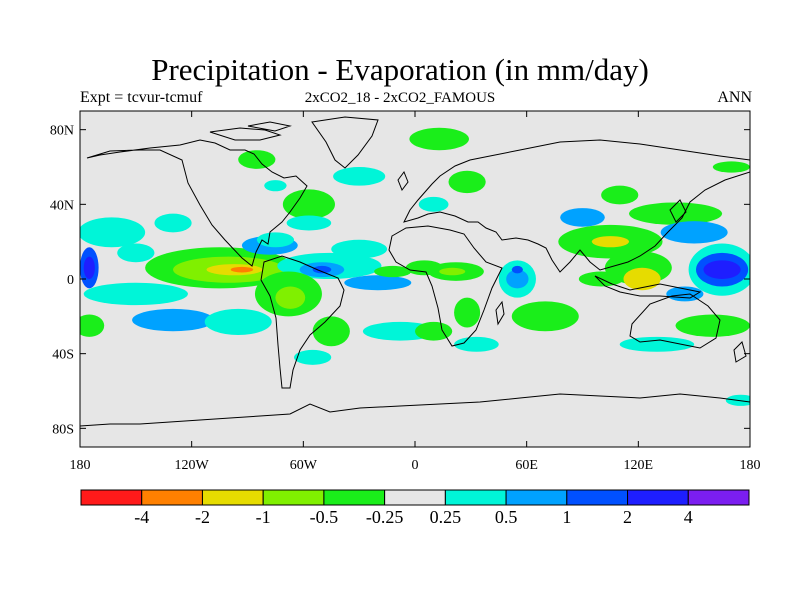 The height and width of the screenshot is (600, 800). I want to click on lat-tick-label: 80S, so click(63, 429).